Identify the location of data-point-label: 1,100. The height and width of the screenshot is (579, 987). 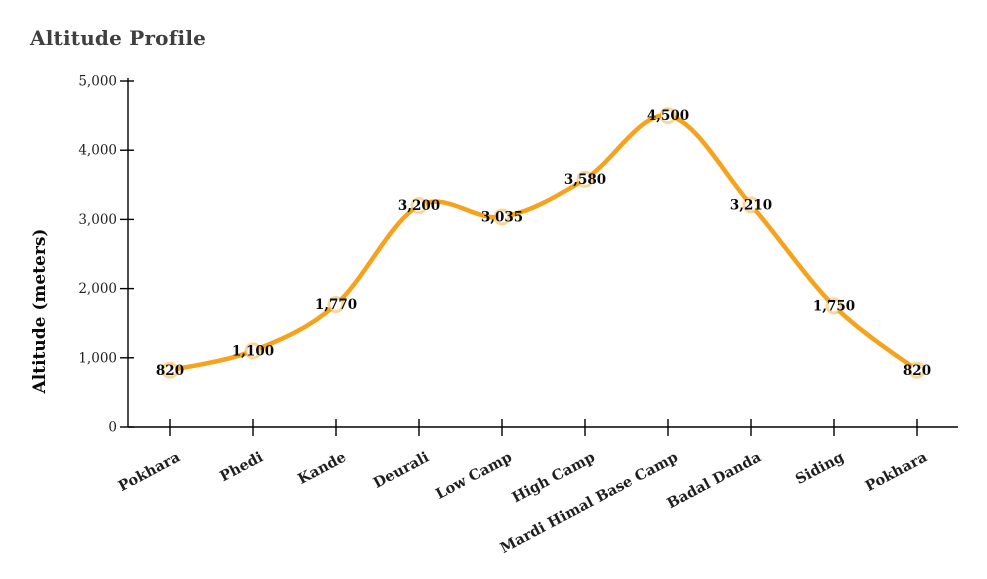
(253, 351).